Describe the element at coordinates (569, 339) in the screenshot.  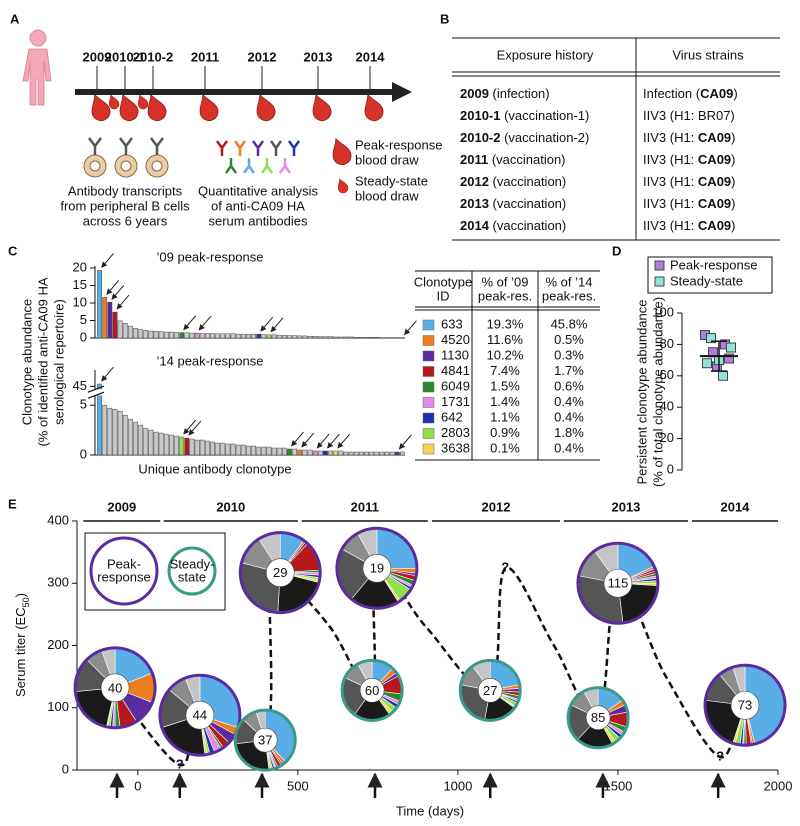
I see `table-cell: 0.5%` at that location.